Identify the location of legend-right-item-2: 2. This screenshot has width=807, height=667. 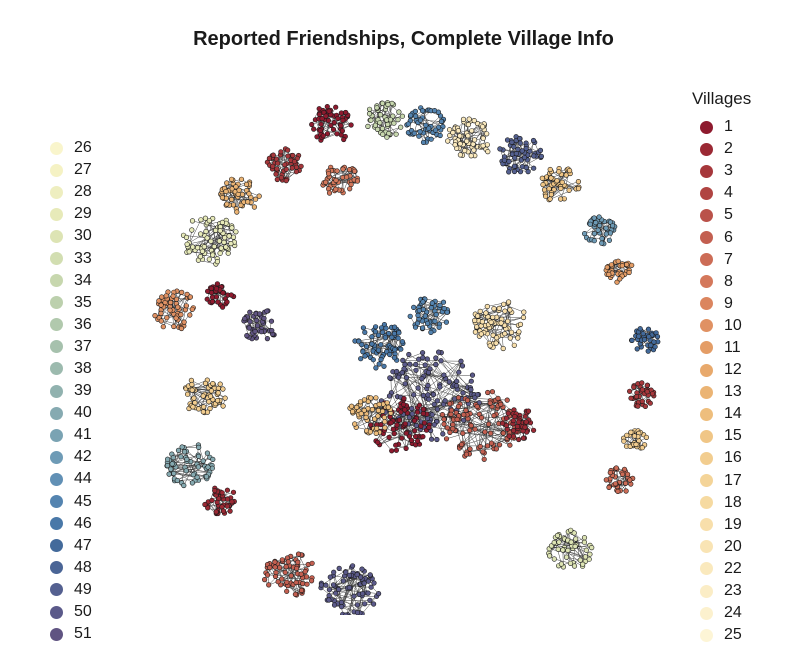
(725, 149).